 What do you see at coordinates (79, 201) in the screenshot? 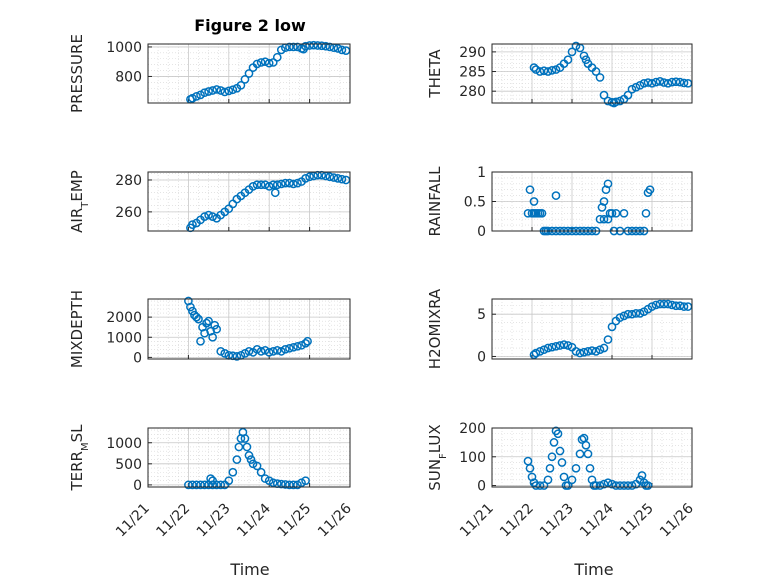
I see `air_temp-y-axis-label: AIRTEMP` at bounding box center [79, 201].